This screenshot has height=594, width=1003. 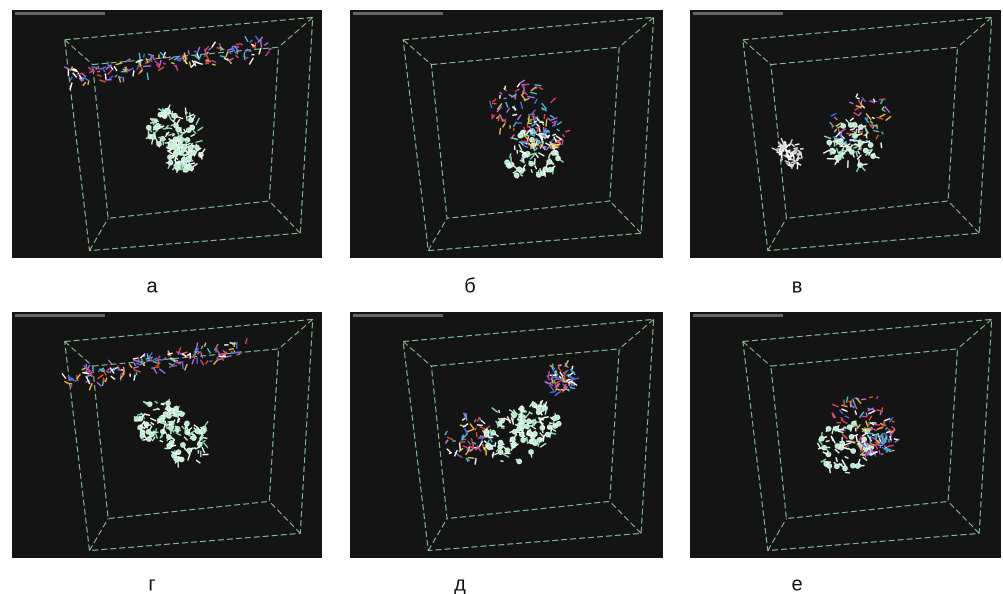 I want to click on panel-background, so click(x=845, y=435).